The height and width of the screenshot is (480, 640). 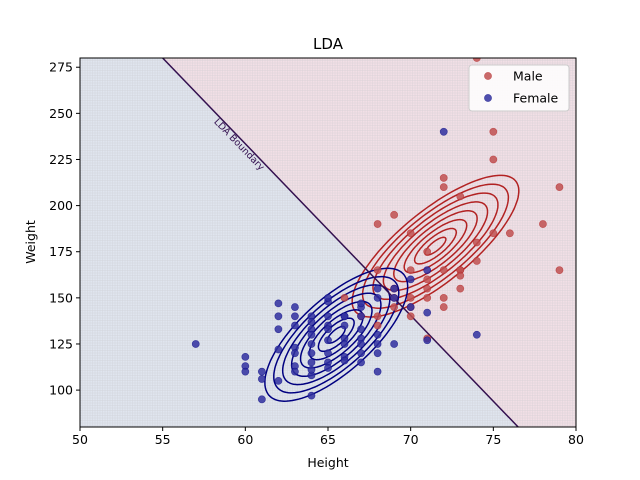 What do you see at coordinates (536, 98) in the screenshot?
I see `female-legend-label: Female` at bounding box center [536, 98].